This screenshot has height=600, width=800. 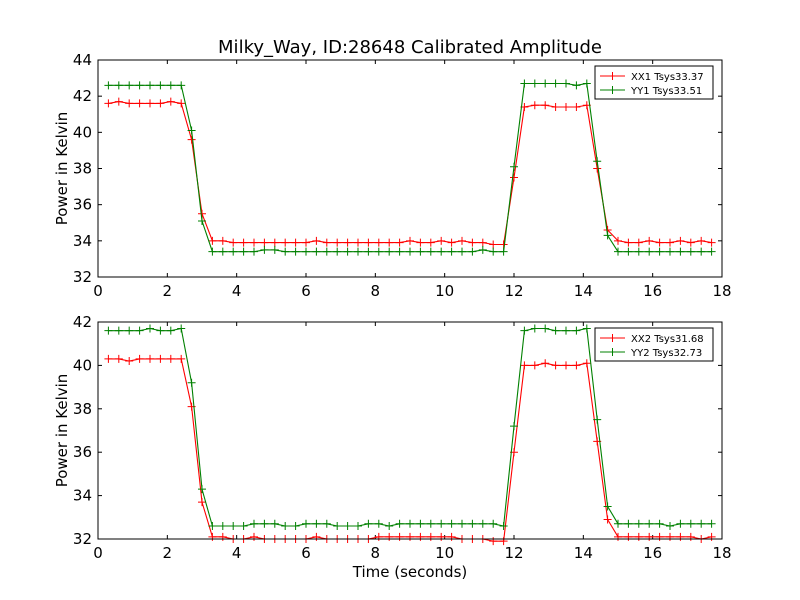 I want to click on x-tick-label: 8, so click(x=376, y=553).